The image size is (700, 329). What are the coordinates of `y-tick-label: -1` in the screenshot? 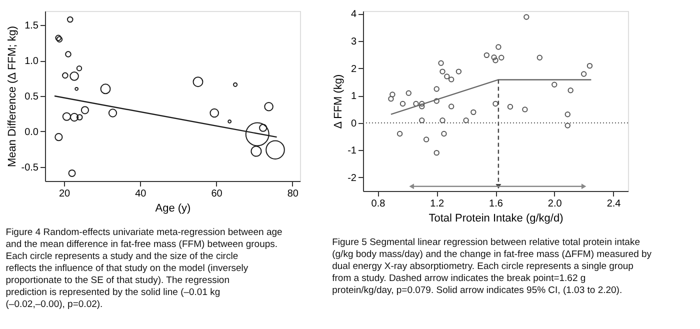 It's located at (352, 151).